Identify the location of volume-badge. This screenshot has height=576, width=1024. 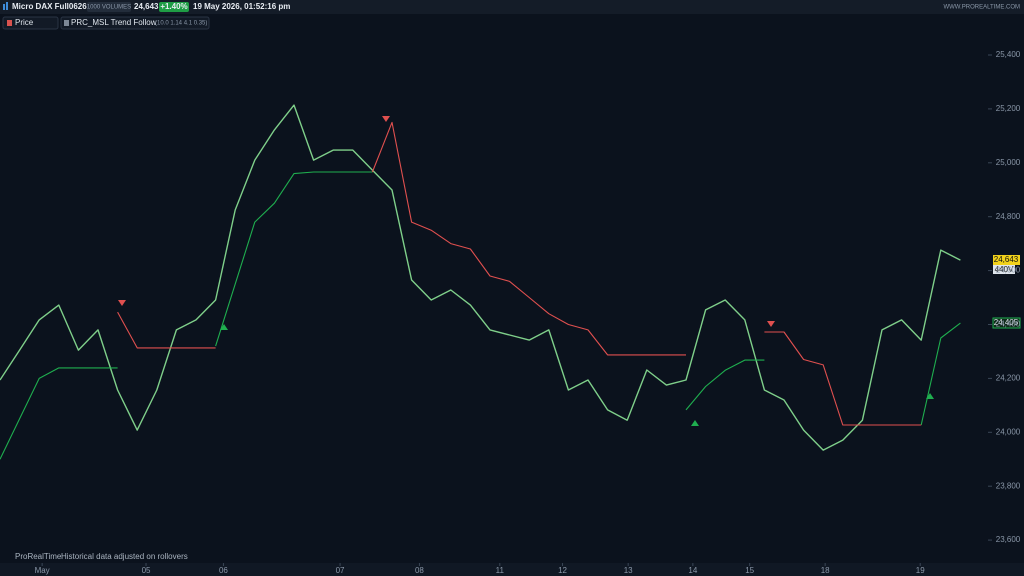
(109, 7).